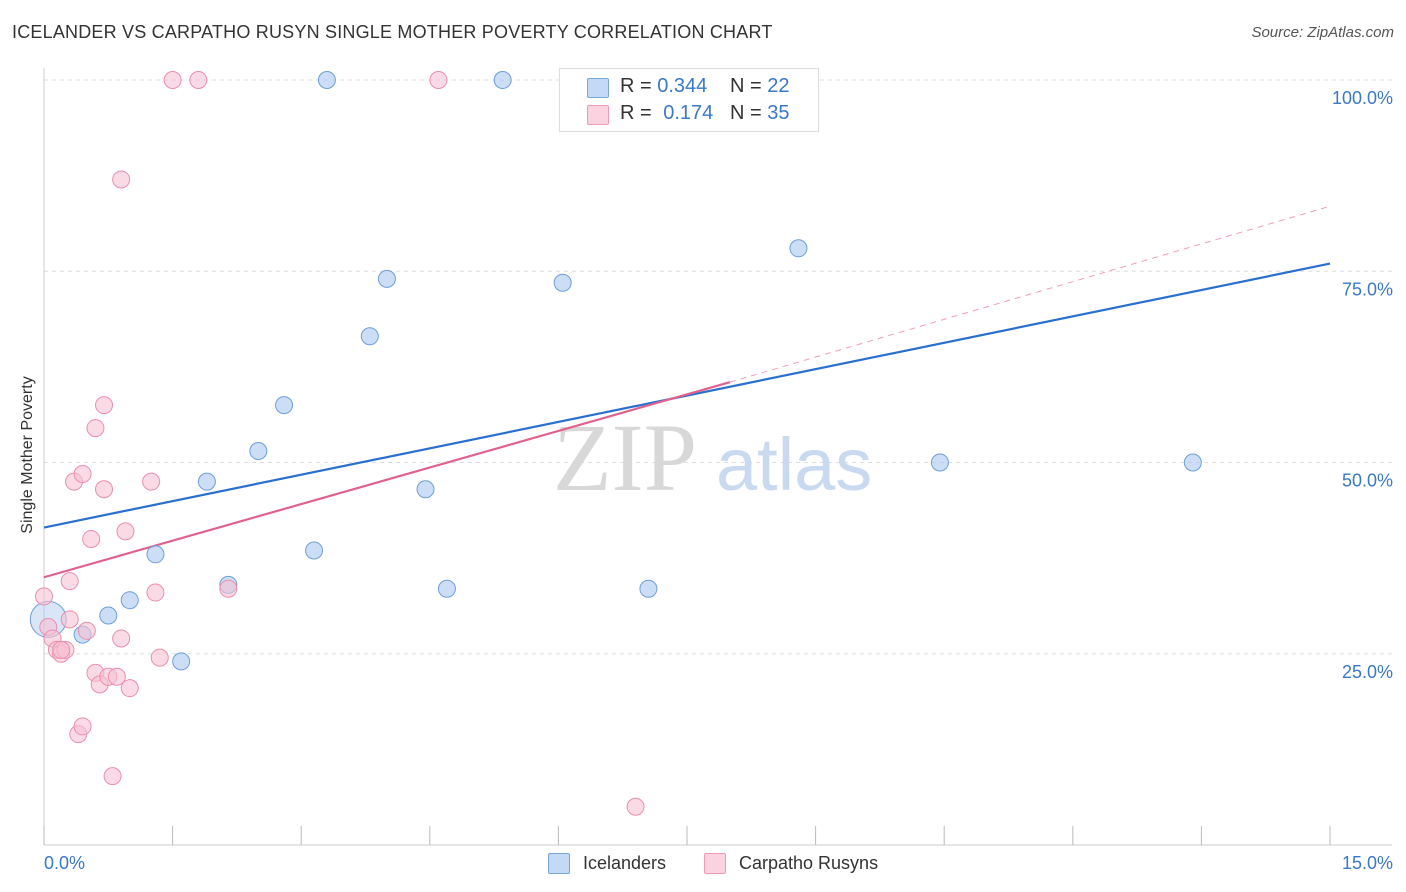 Image resolution: width=1406 pixels, height=892 pixels. I want to click on y-tick-label: 50.0%, so click(1367, 481).